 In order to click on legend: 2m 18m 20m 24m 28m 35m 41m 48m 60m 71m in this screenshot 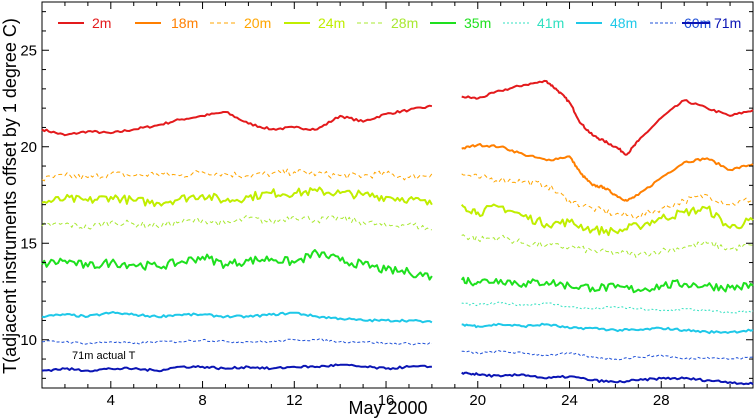, I will do `click(399, 23)`.